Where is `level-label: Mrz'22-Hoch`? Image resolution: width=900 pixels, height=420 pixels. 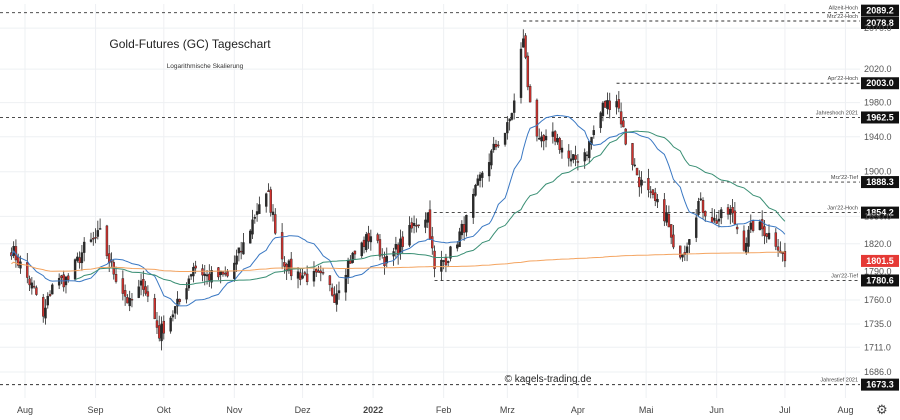 level-label: Mrz'22-Hoch is located at coordinates (842, 17).